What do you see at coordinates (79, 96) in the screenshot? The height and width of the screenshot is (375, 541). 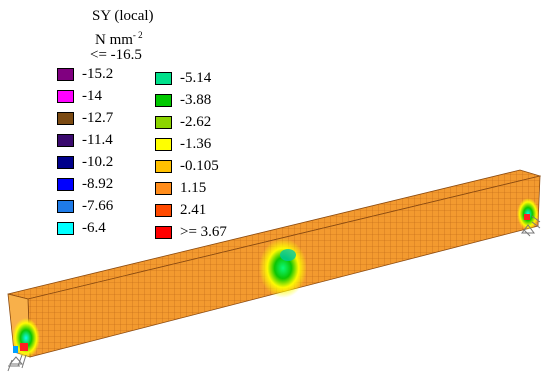 I see `legend-item: -14` at bounding box center [79, 96].